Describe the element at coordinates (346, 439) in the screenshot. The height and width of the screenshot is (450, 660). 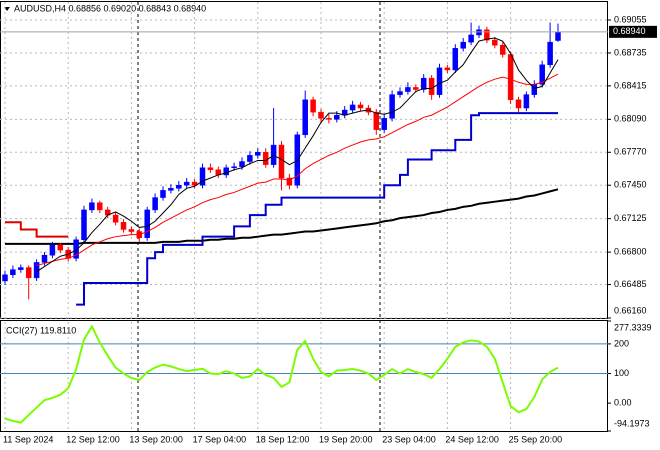
I see `x-tick-label: 19 Sep 20:00` at that location.